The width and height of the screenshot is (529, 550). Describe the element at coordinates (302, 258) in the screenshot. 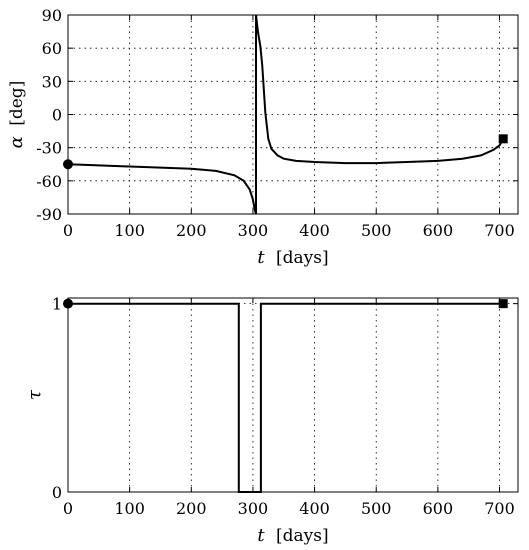

I see `alpha-x-axis-unit: [days]` at that location.